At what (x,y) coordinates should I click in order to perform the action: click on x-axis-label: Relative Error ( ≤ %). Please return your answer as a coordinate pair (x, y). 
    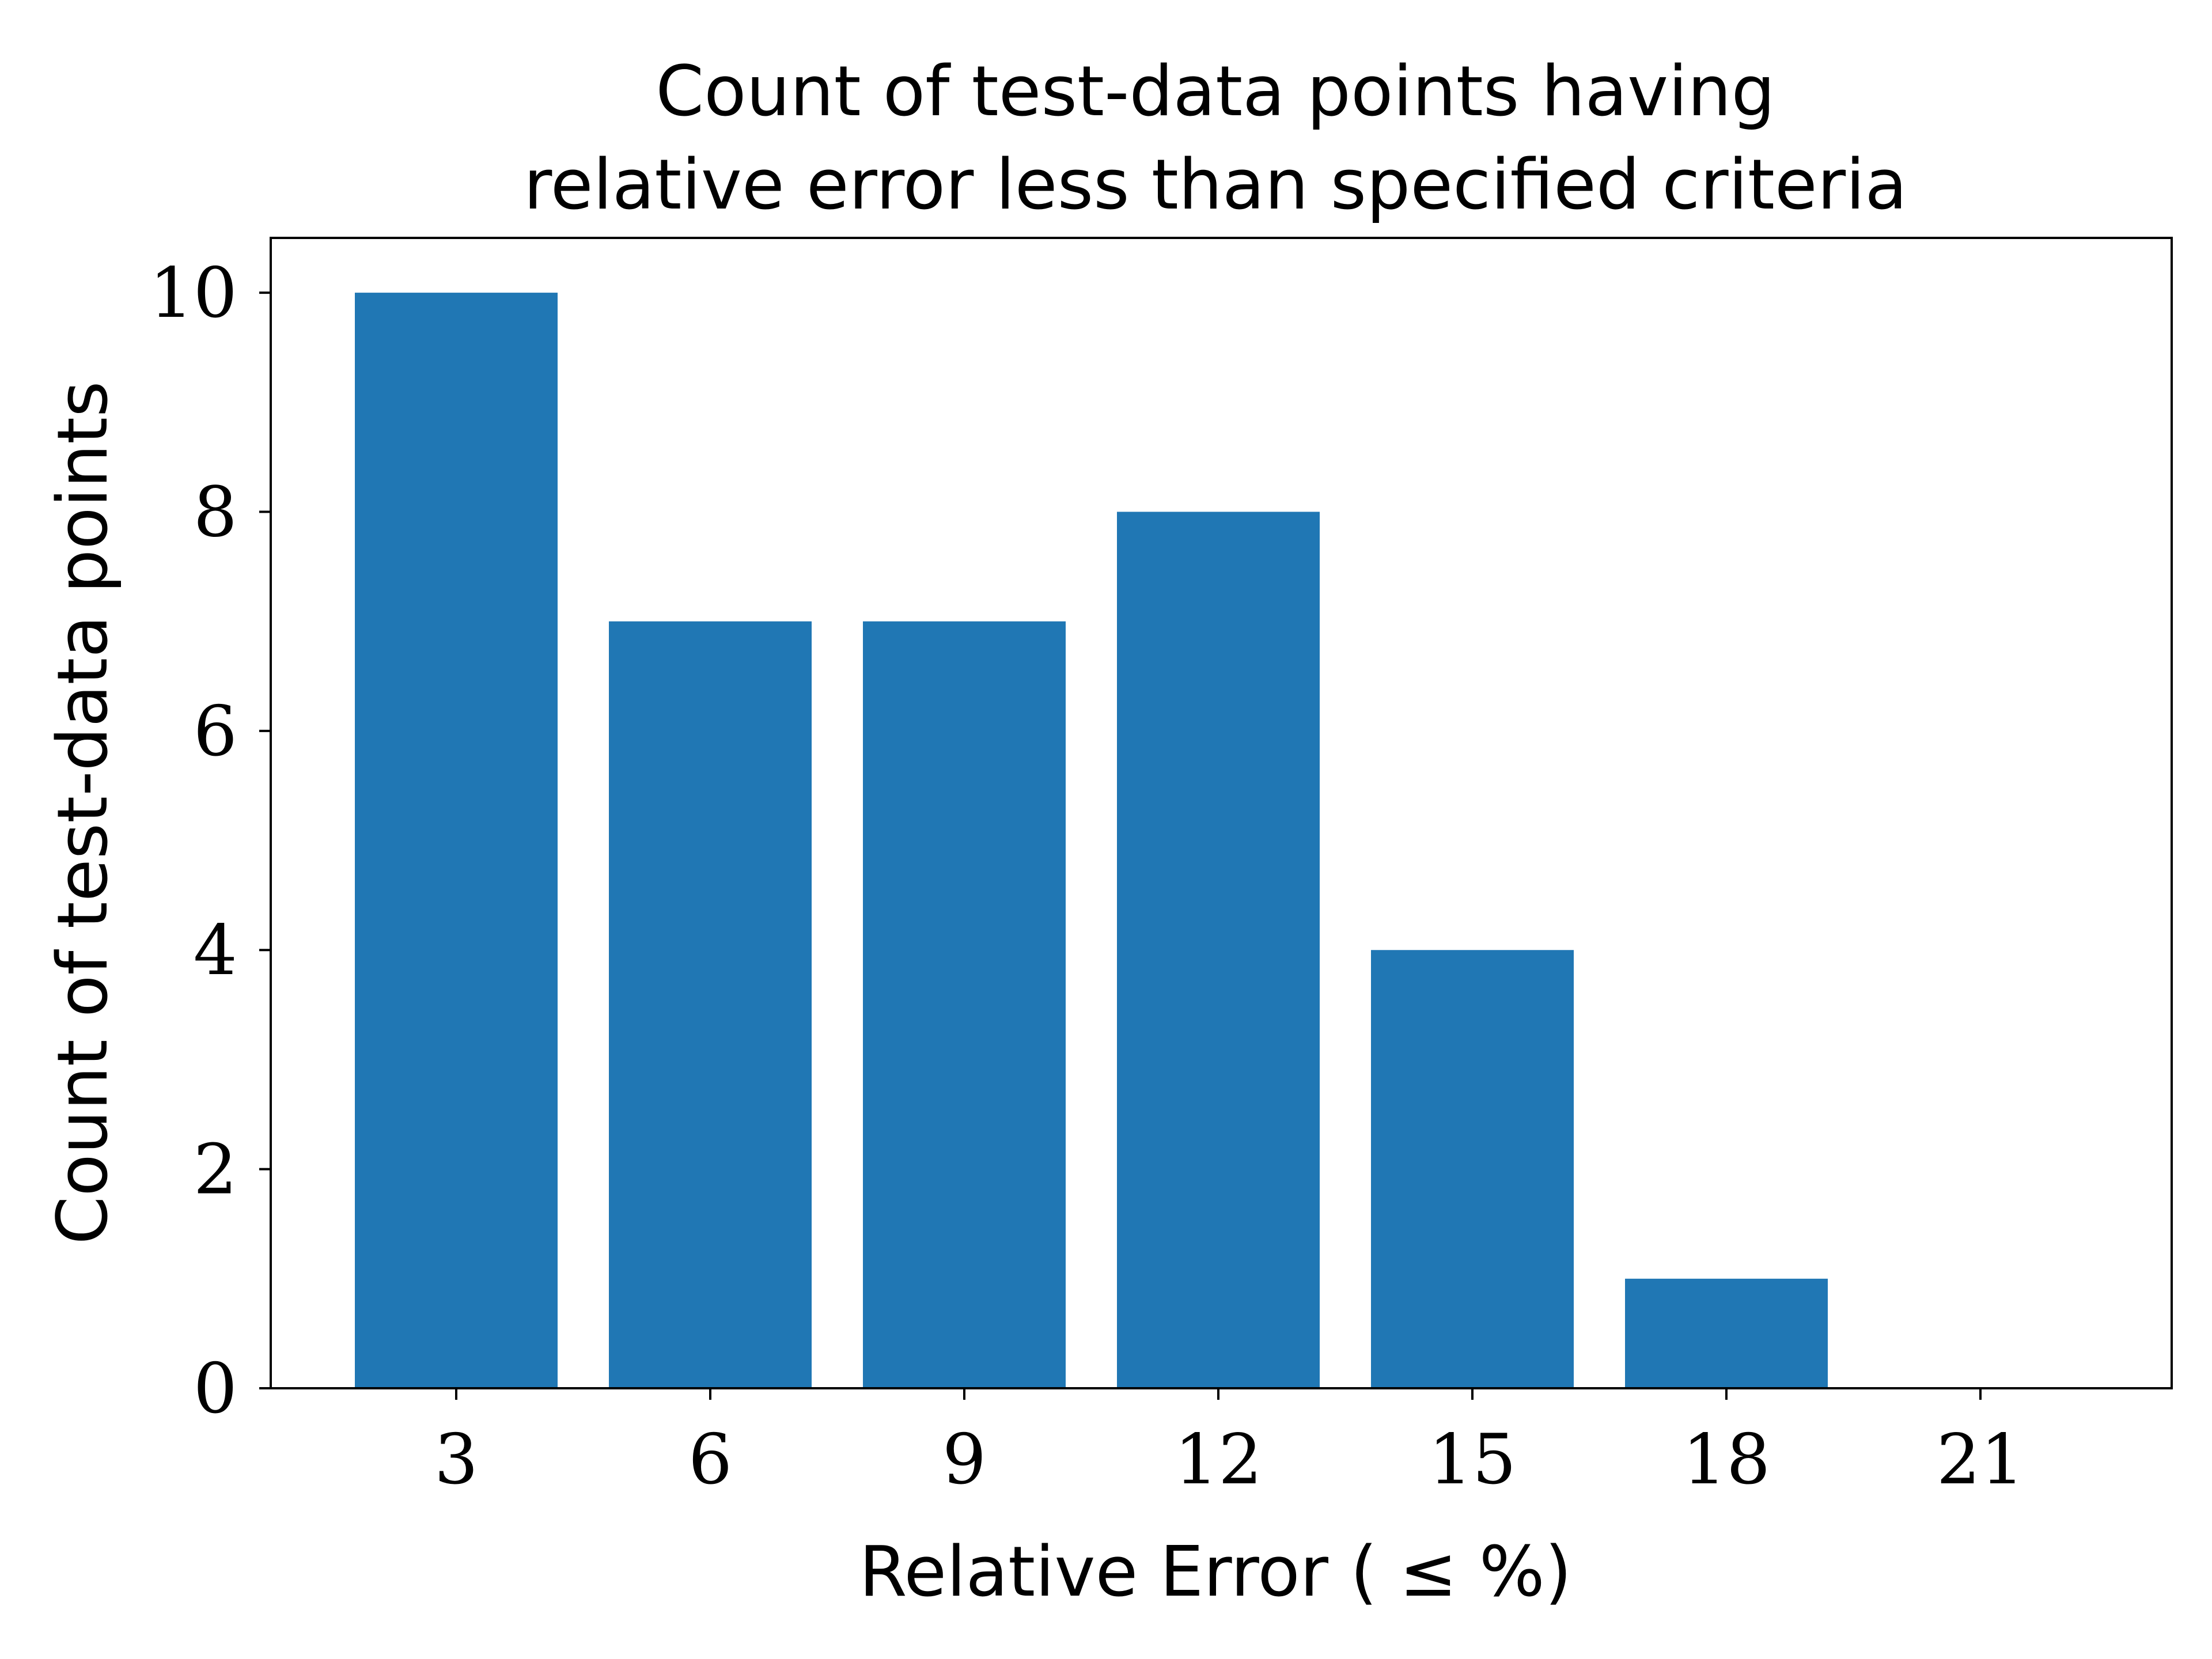
    Looking at the image, I should click on (1215, 1572).